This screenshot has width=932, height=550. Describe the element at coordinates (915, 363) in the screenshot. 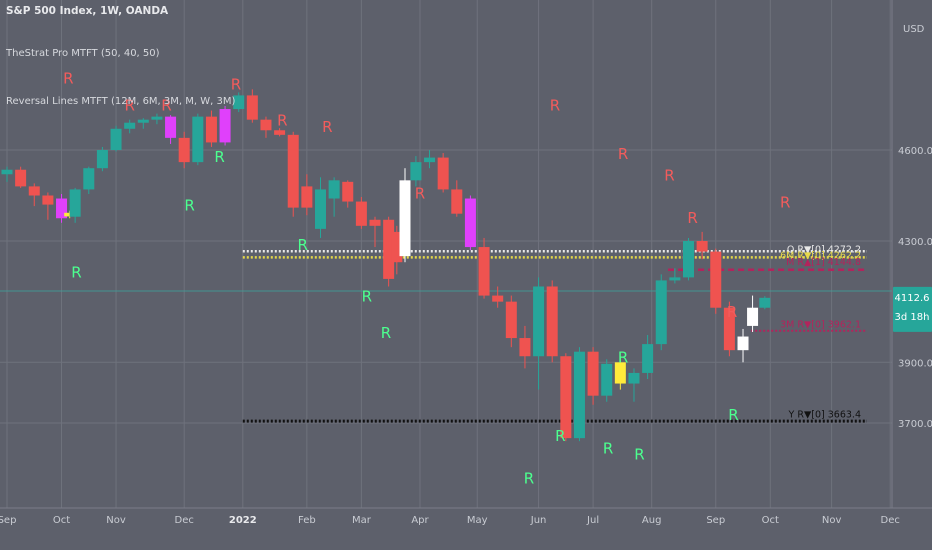

I see `price-tick-label: 3900.0` at that location.